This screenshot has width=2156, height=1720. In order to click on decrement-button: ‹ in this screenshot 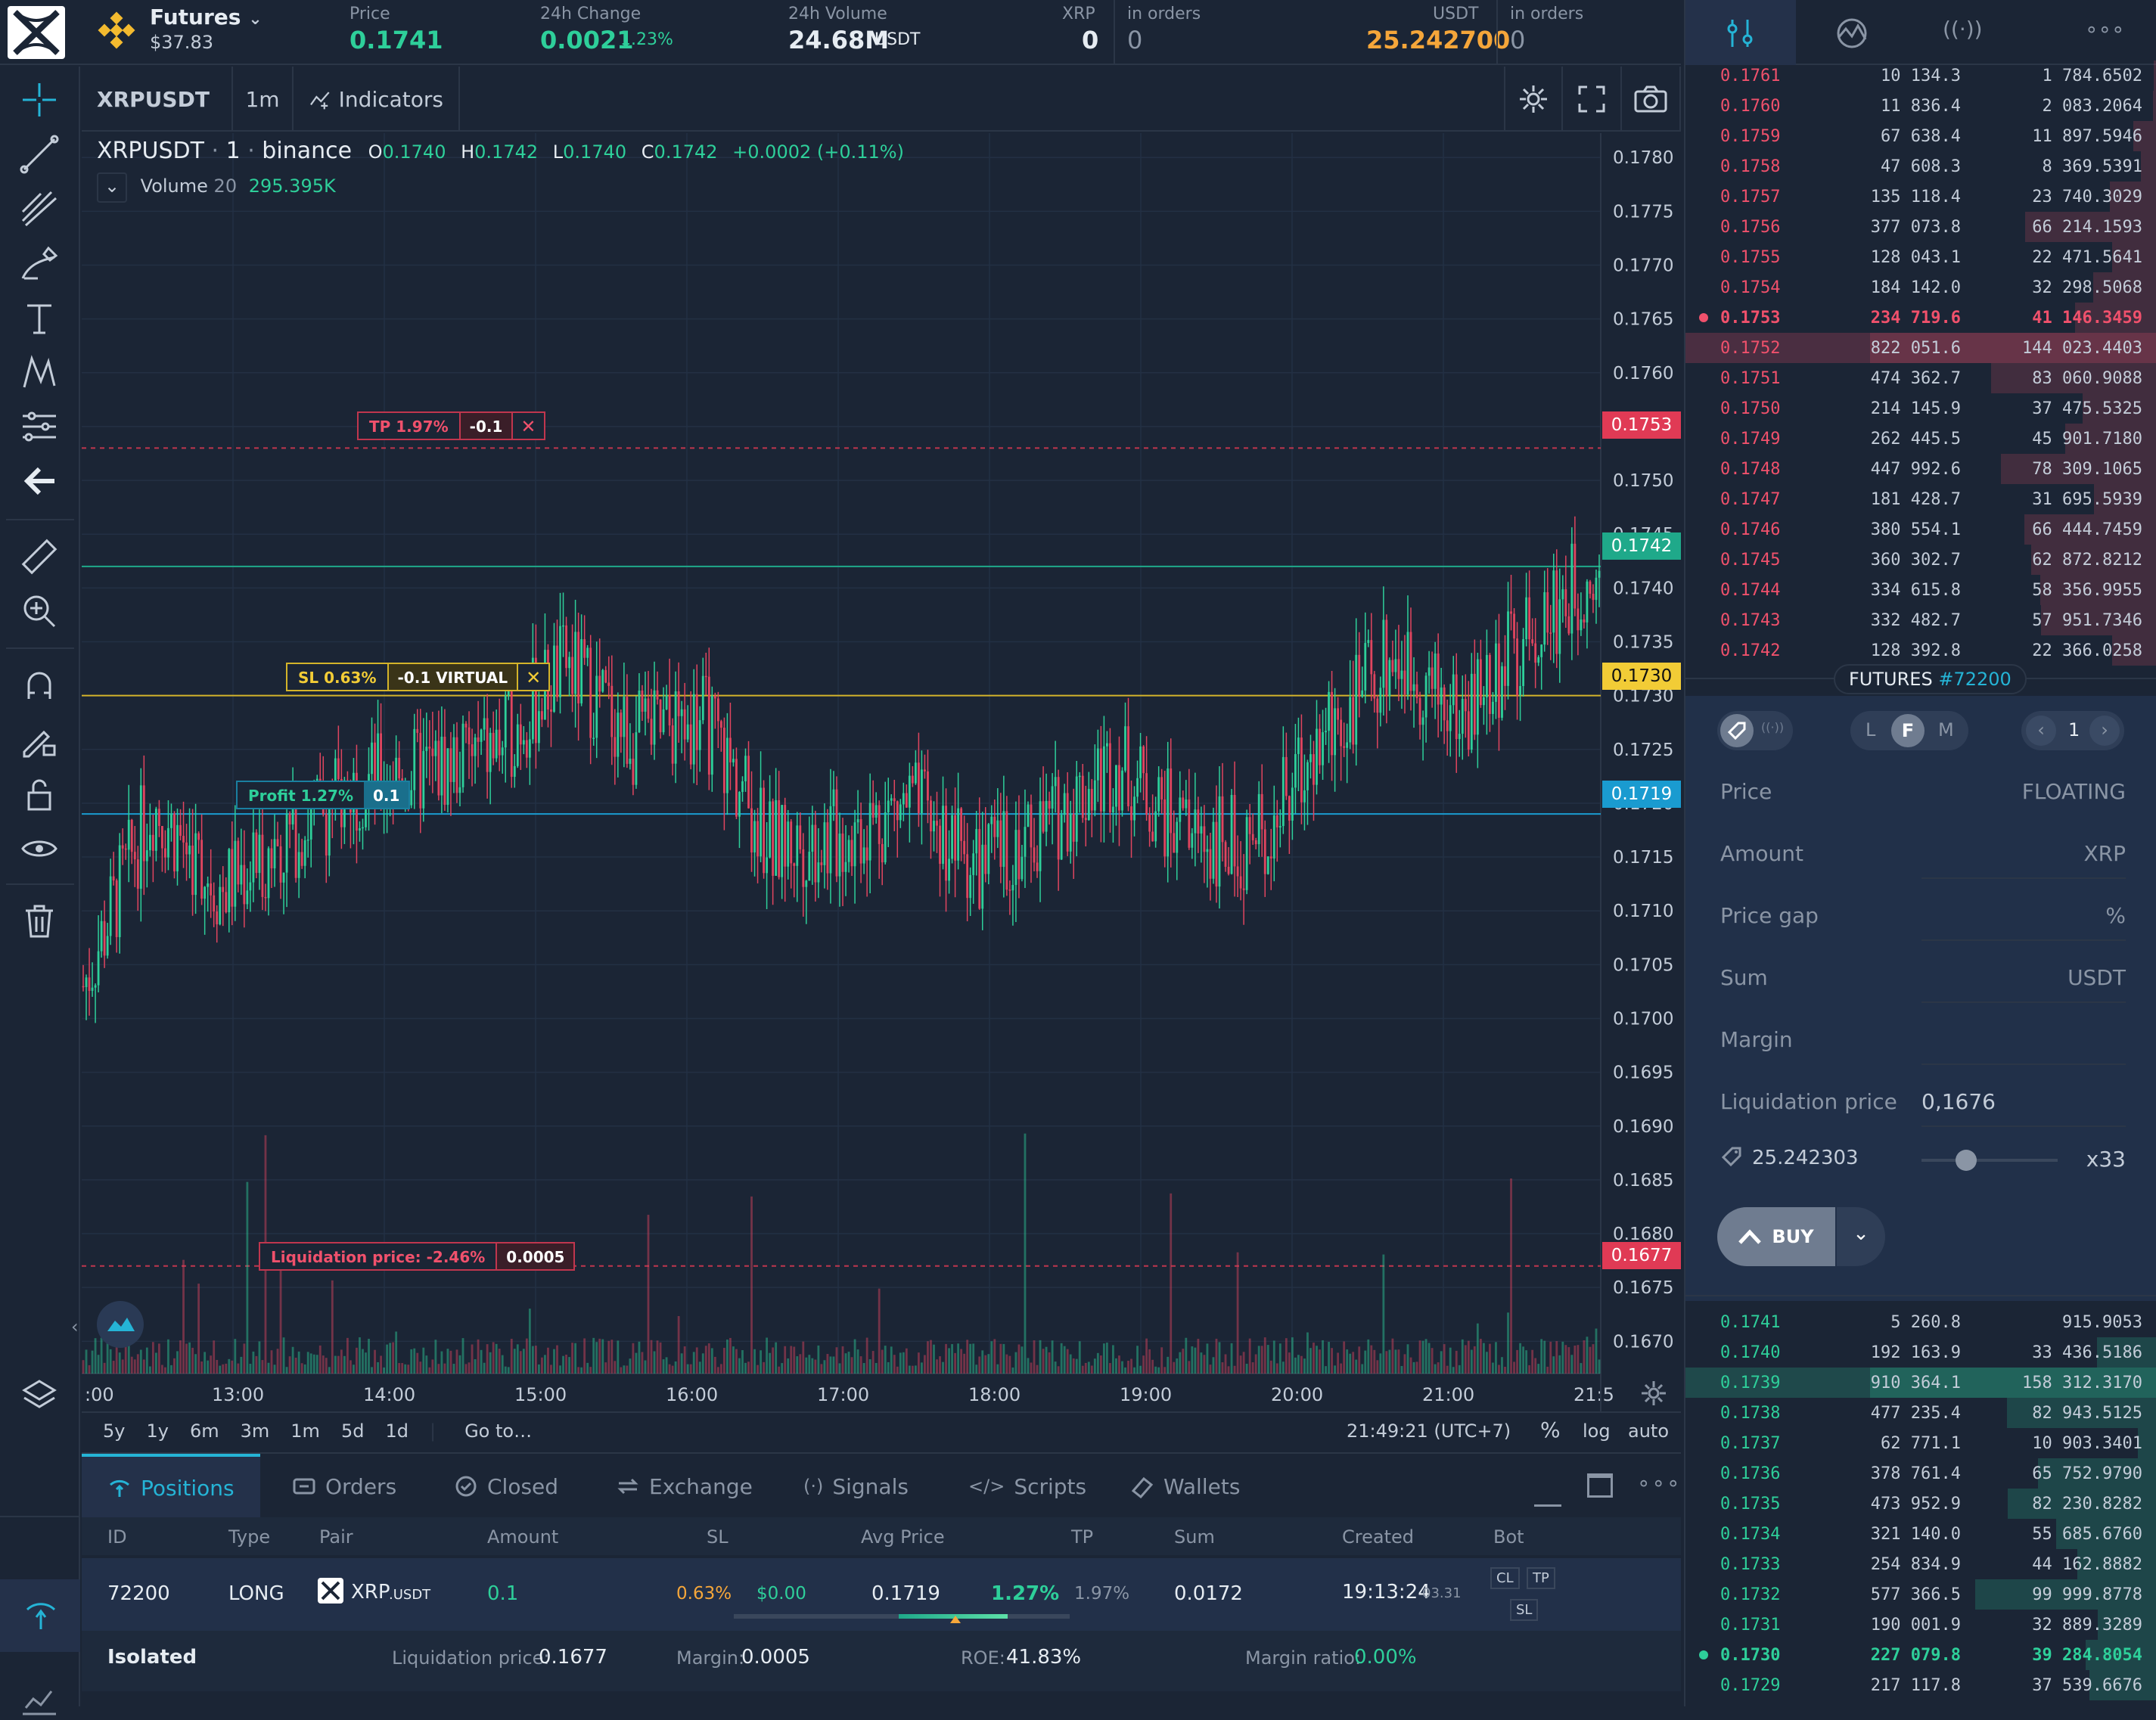, I will do `click(2041, 731)`.